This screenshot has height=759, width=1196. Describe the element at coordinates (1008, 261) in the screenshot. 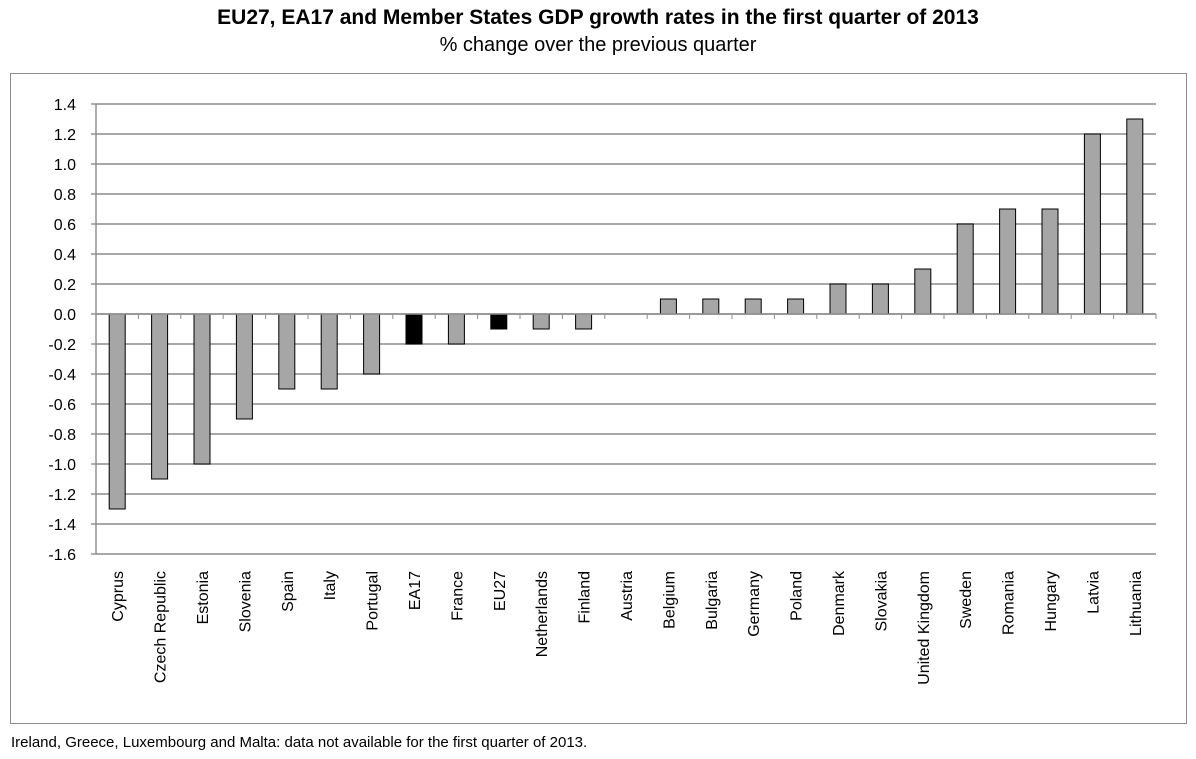

I see `bar-romania` at that location.